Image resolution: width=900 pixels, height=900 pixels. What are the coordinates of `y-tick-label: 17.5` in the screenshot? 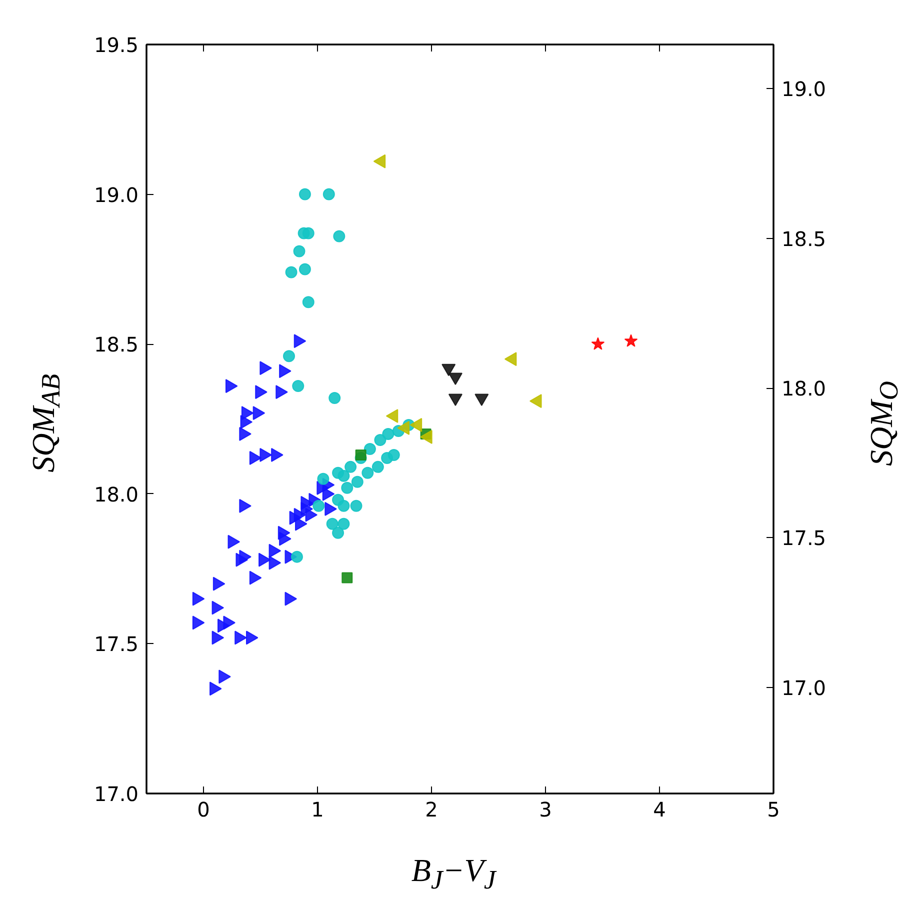 It's located at (116, 644).